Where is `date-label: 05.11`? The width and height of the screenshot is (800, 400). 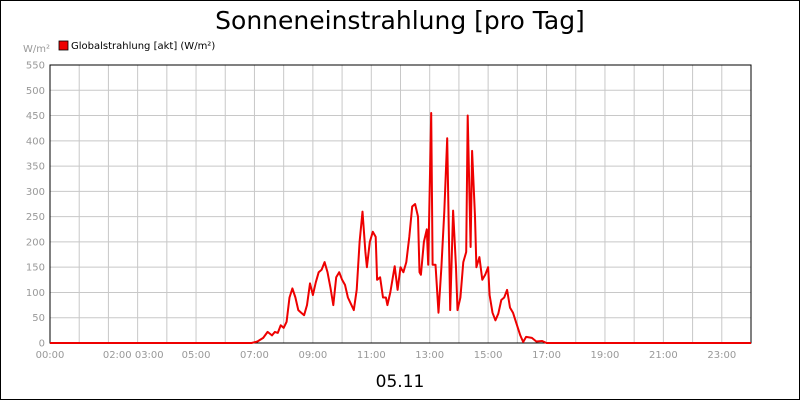
date-label: 05.11 is located at coordinates (400, 382).